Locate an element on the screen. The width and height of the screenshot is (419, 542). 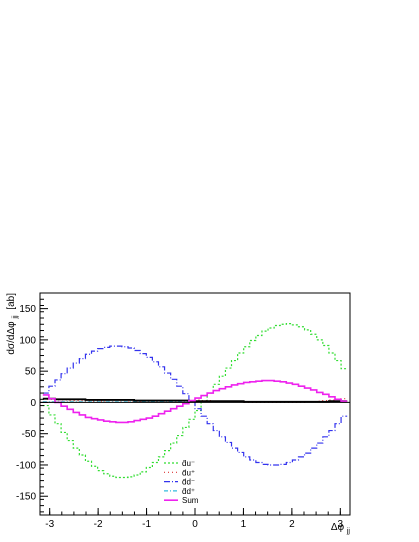
x-tick-label: 1 is located at coordinates (244, 524).